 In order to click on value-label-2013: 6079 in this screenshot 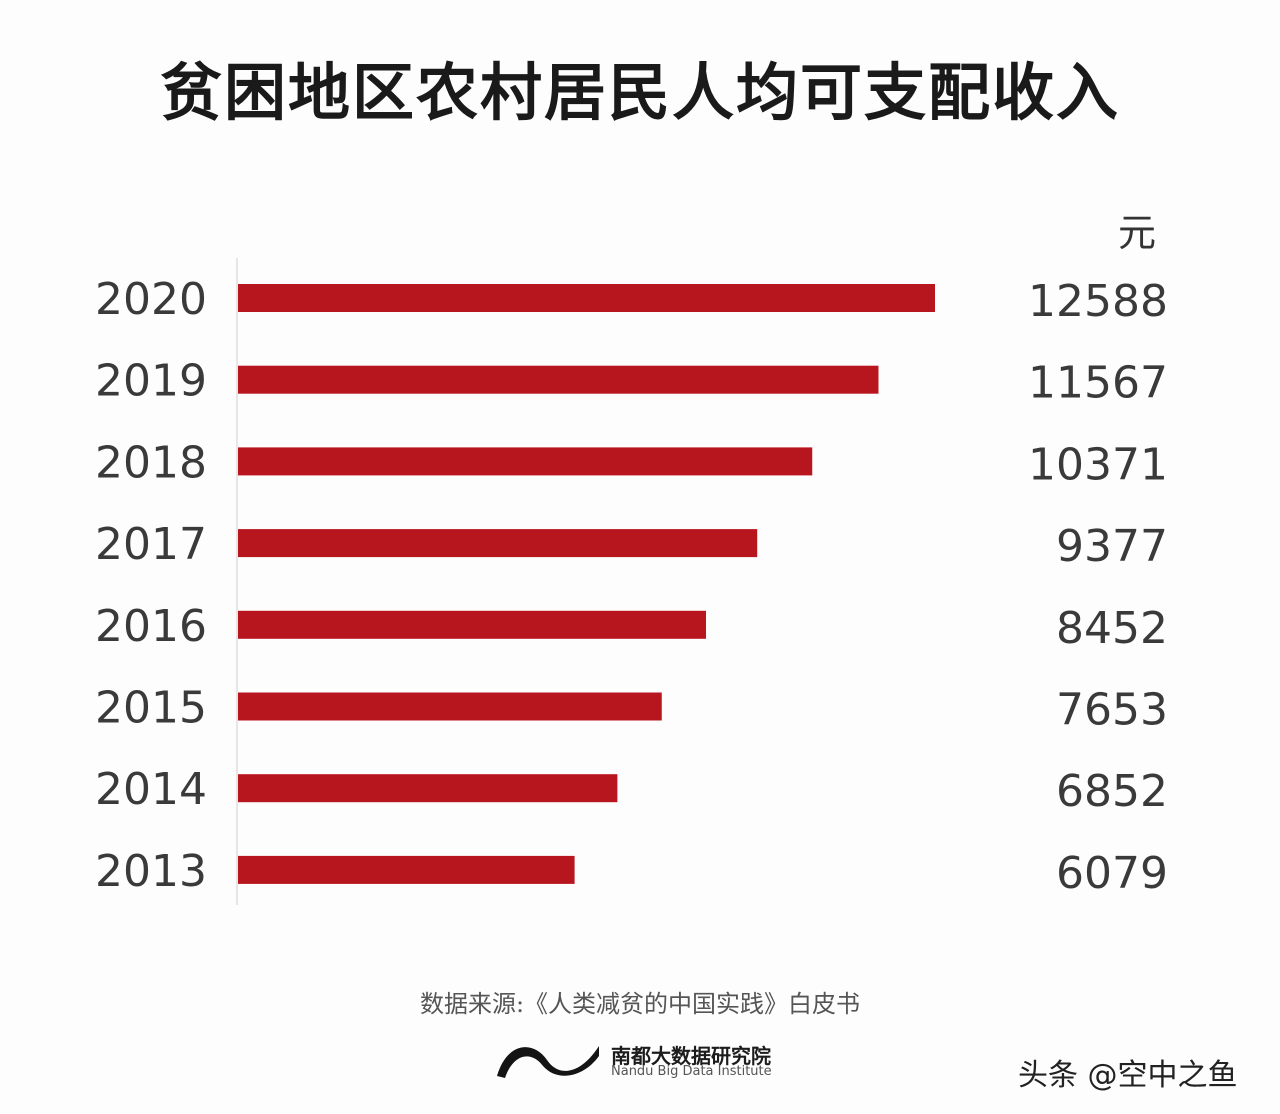, I will do `click(1112, 873)`.